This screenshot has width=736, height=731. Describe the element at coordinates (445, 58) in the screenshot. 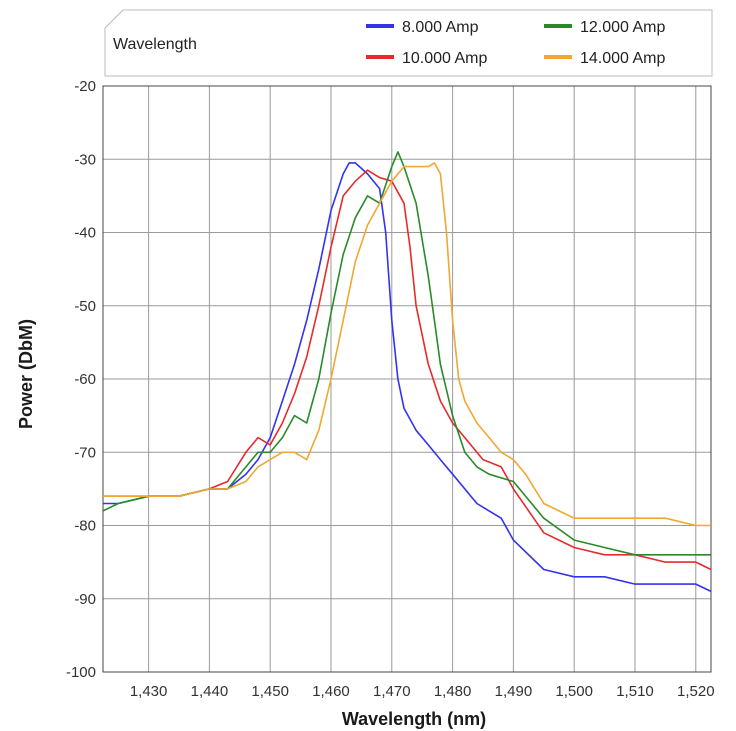

I see `legend-label: 10.000 Amp` at that location.